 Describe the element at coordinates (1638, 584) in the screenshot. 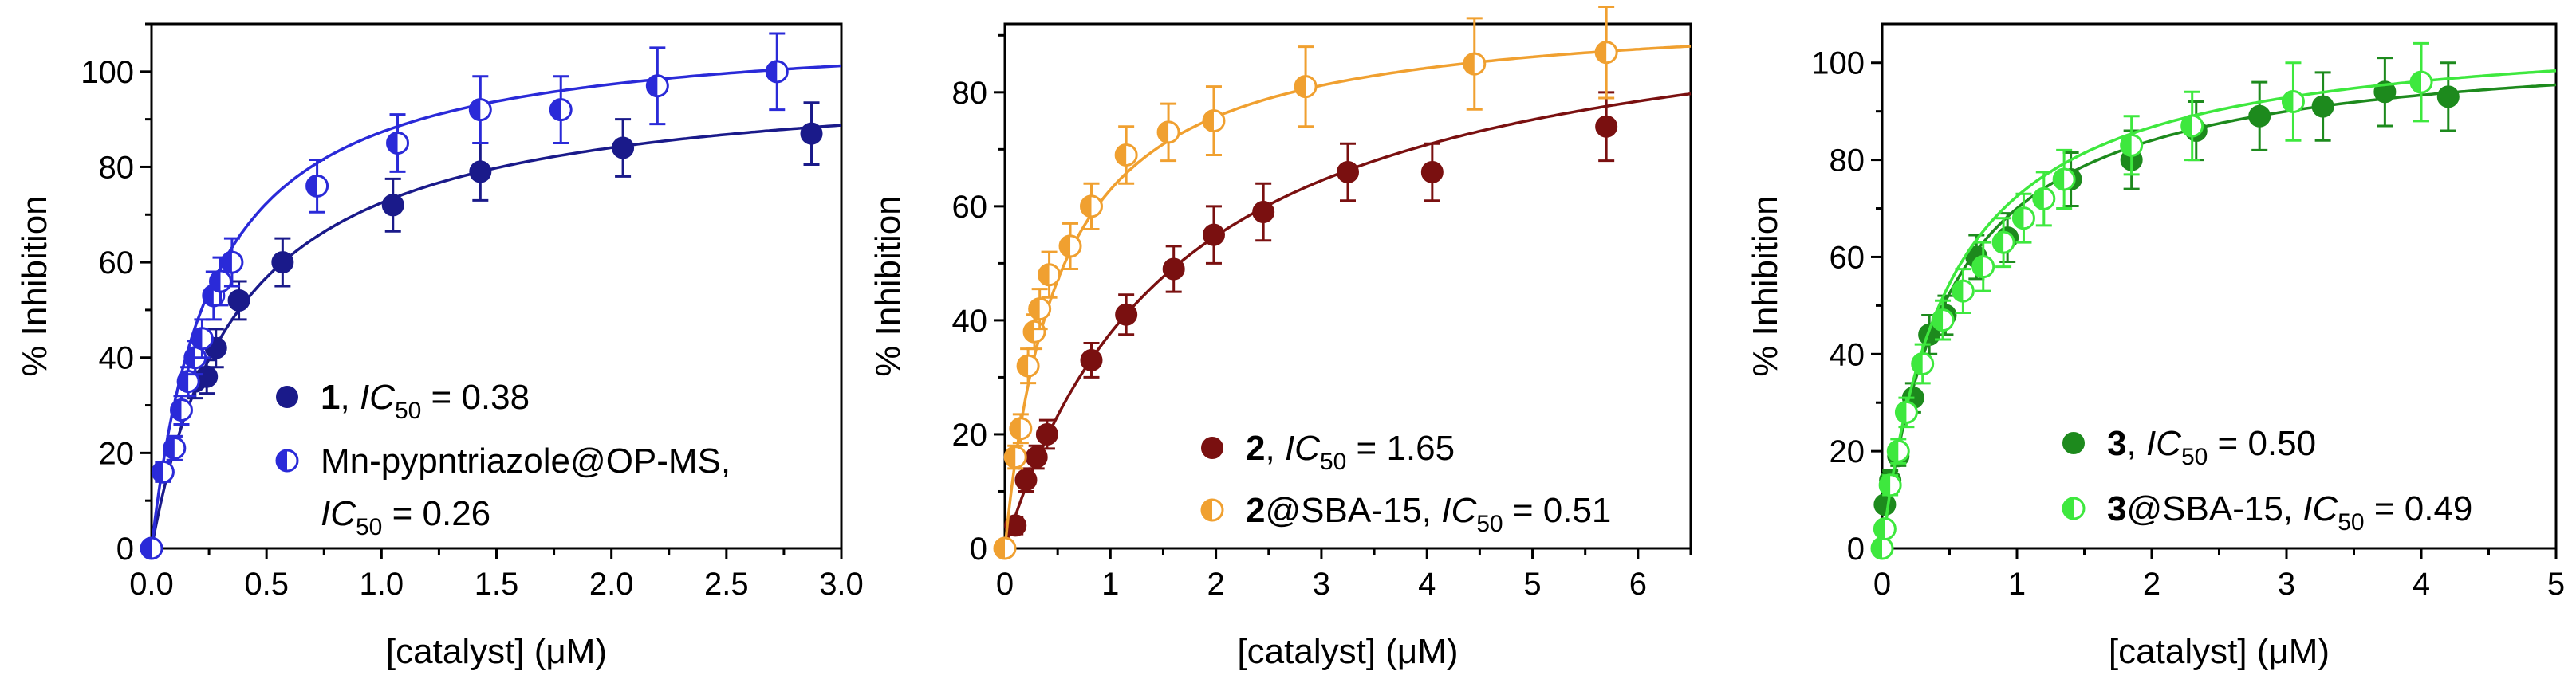

I see `x-tick-label: 6` at that location.